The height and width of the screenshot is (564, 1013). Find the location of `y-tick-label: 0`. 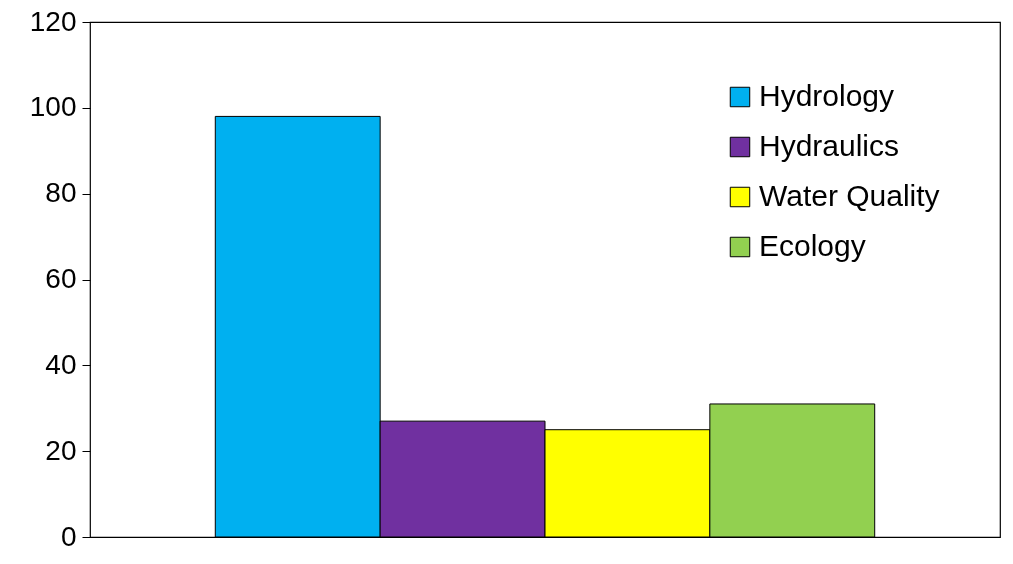

y-tick-label: 0 is located at coordinates (68, 536).